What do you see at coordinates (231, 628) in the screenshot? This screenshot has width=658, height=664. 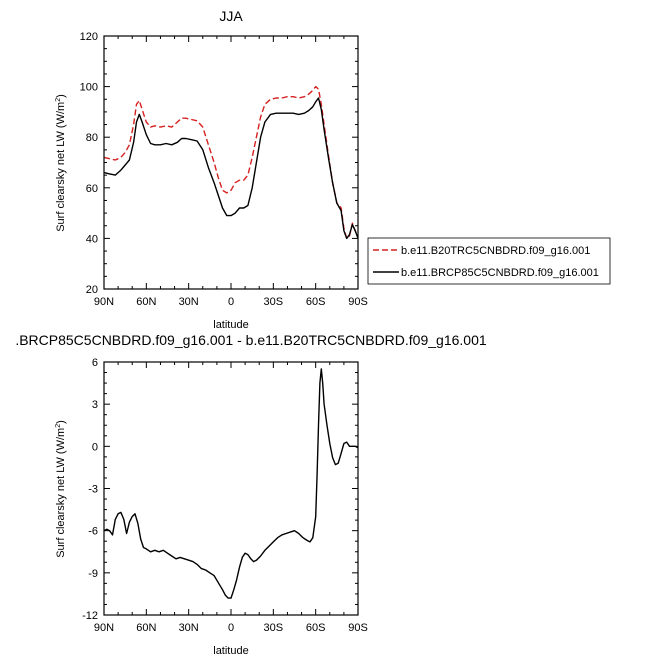 I see `bottom-xtick-label: 0` at bounding box center [231, 628].